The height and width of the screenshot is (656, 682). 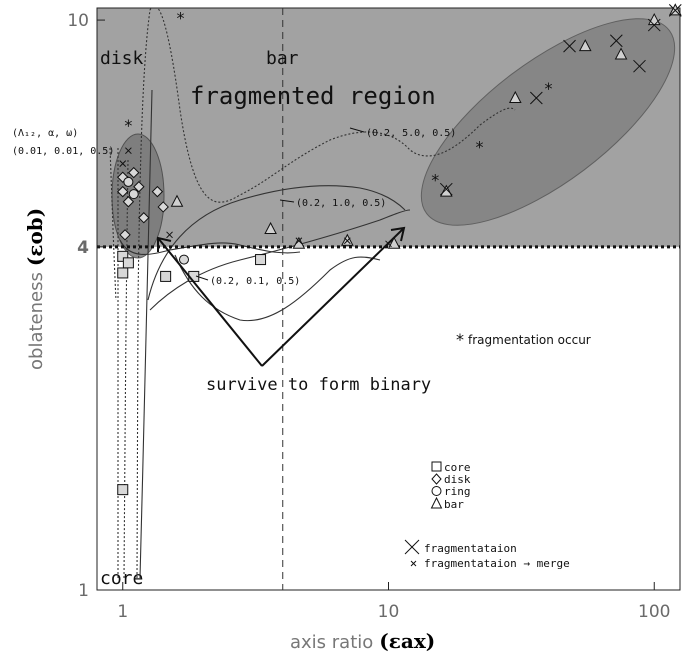 I want to click on fragmentation-cluster-ellipse, so click(x=548, y=122).